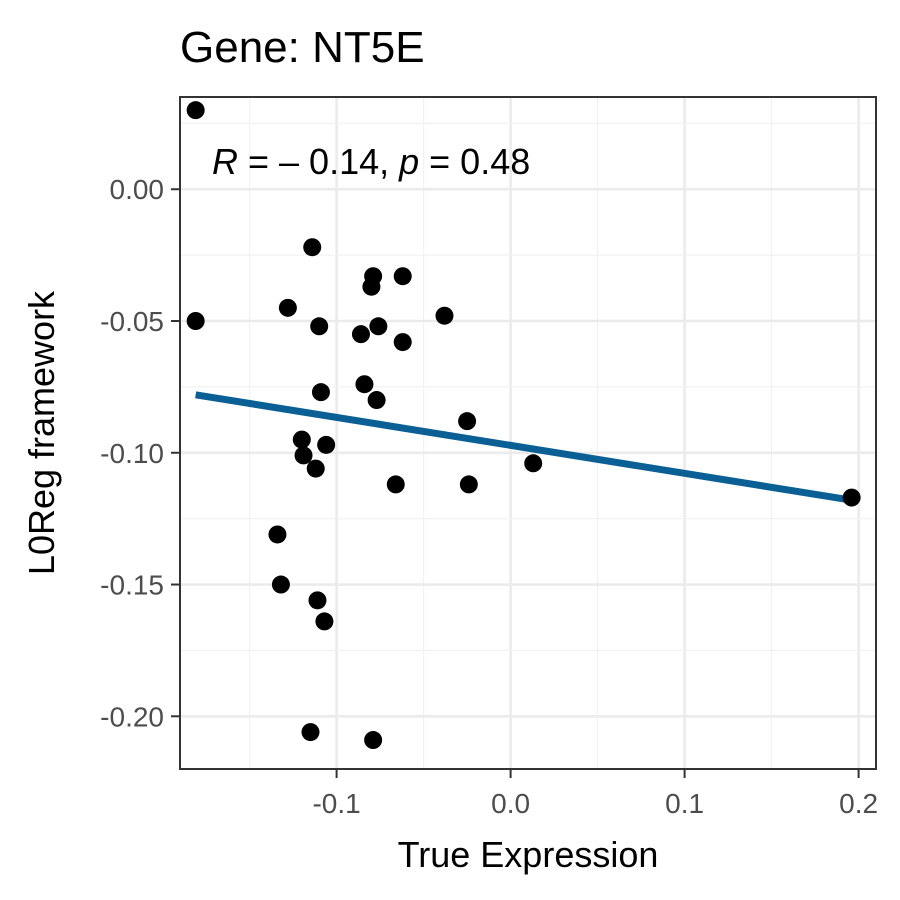  What do you see at coordinates (132, 716) in the screenshot?
I see `y-tick-label: -0.20` at bounding box center [132, 716].